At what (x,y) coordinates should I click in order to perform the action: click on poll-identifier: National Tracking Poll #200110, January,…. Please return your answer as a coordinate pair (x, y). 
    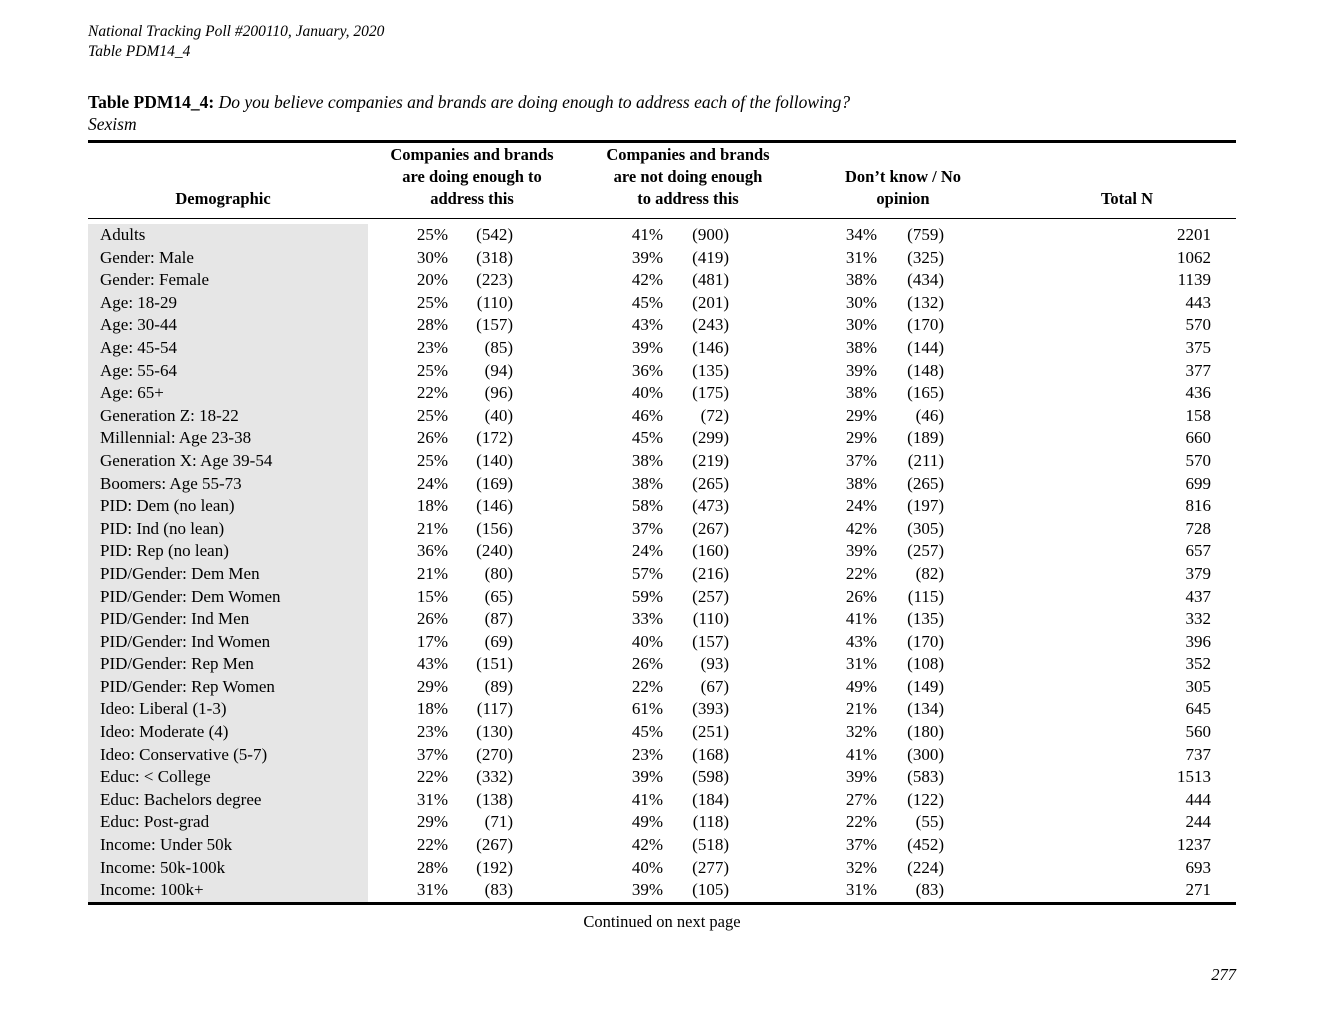
    Looking at the image, I should click on (236, 31).